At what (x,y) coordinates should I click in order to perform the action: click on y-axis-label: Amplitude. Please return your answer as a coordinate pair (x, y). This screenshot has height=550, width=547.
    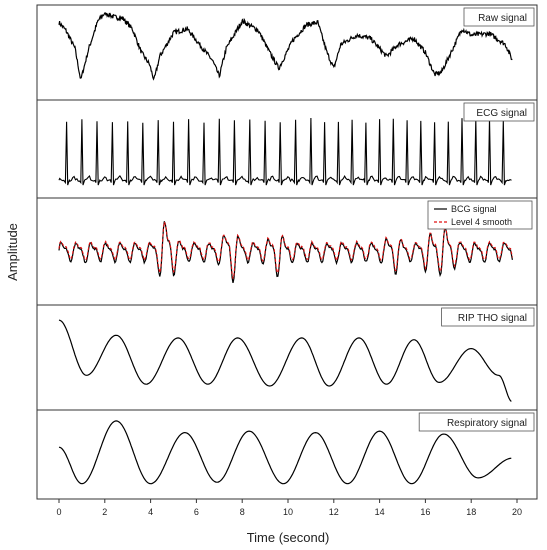
    Looking at the image, I should click on (12, 252).